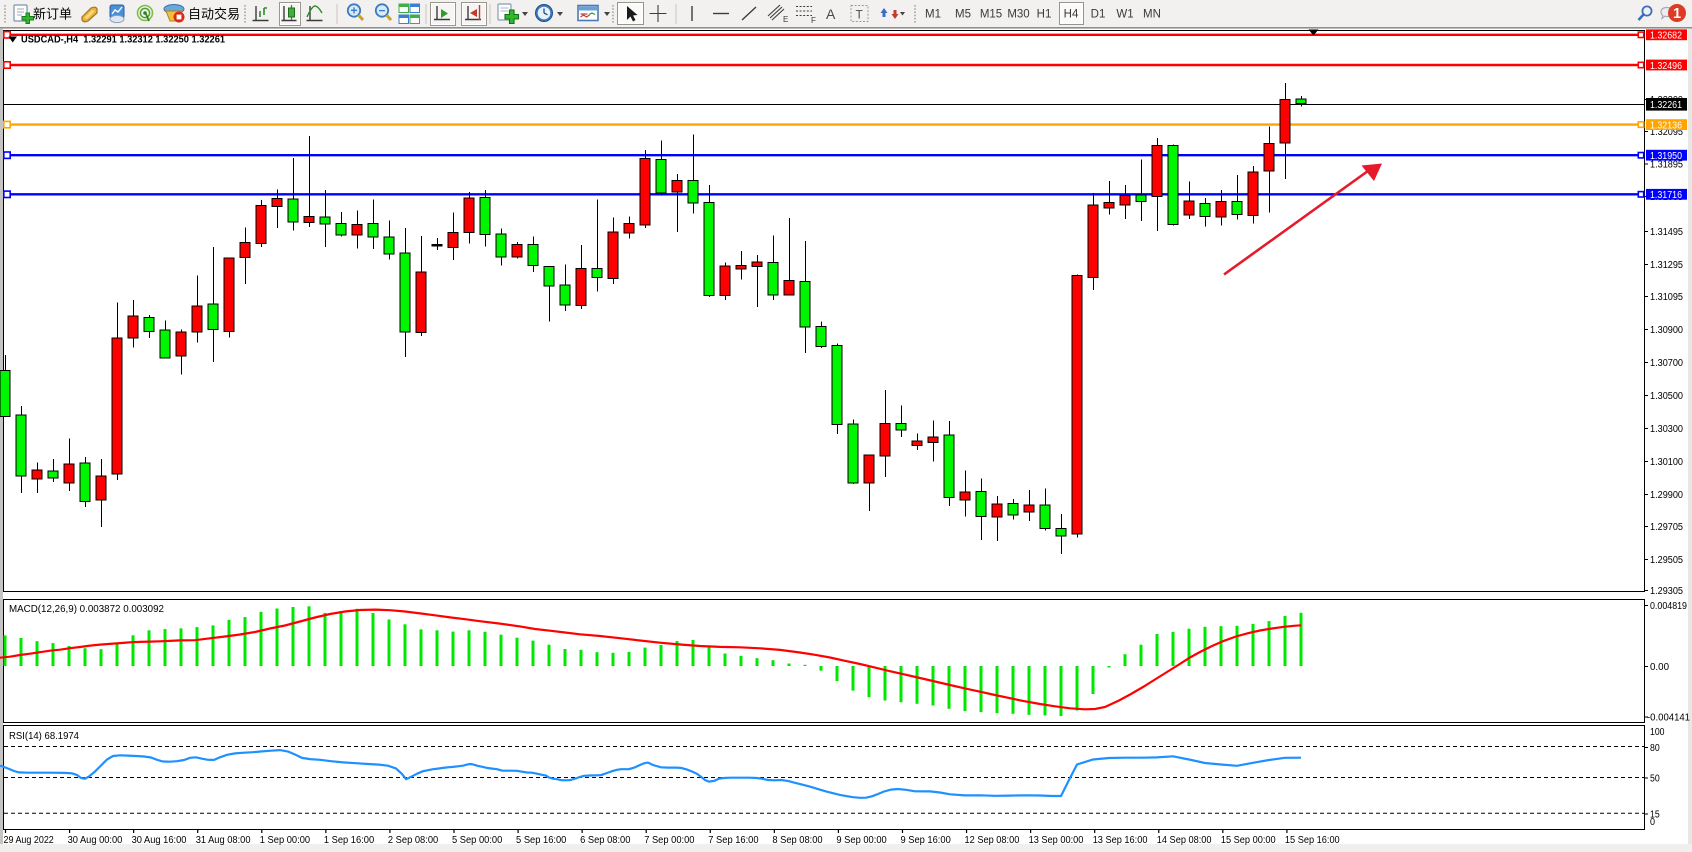 This screenshot has height=852, width=1692. I want to click on svg-text: 0.004819, so click(1668, 606).